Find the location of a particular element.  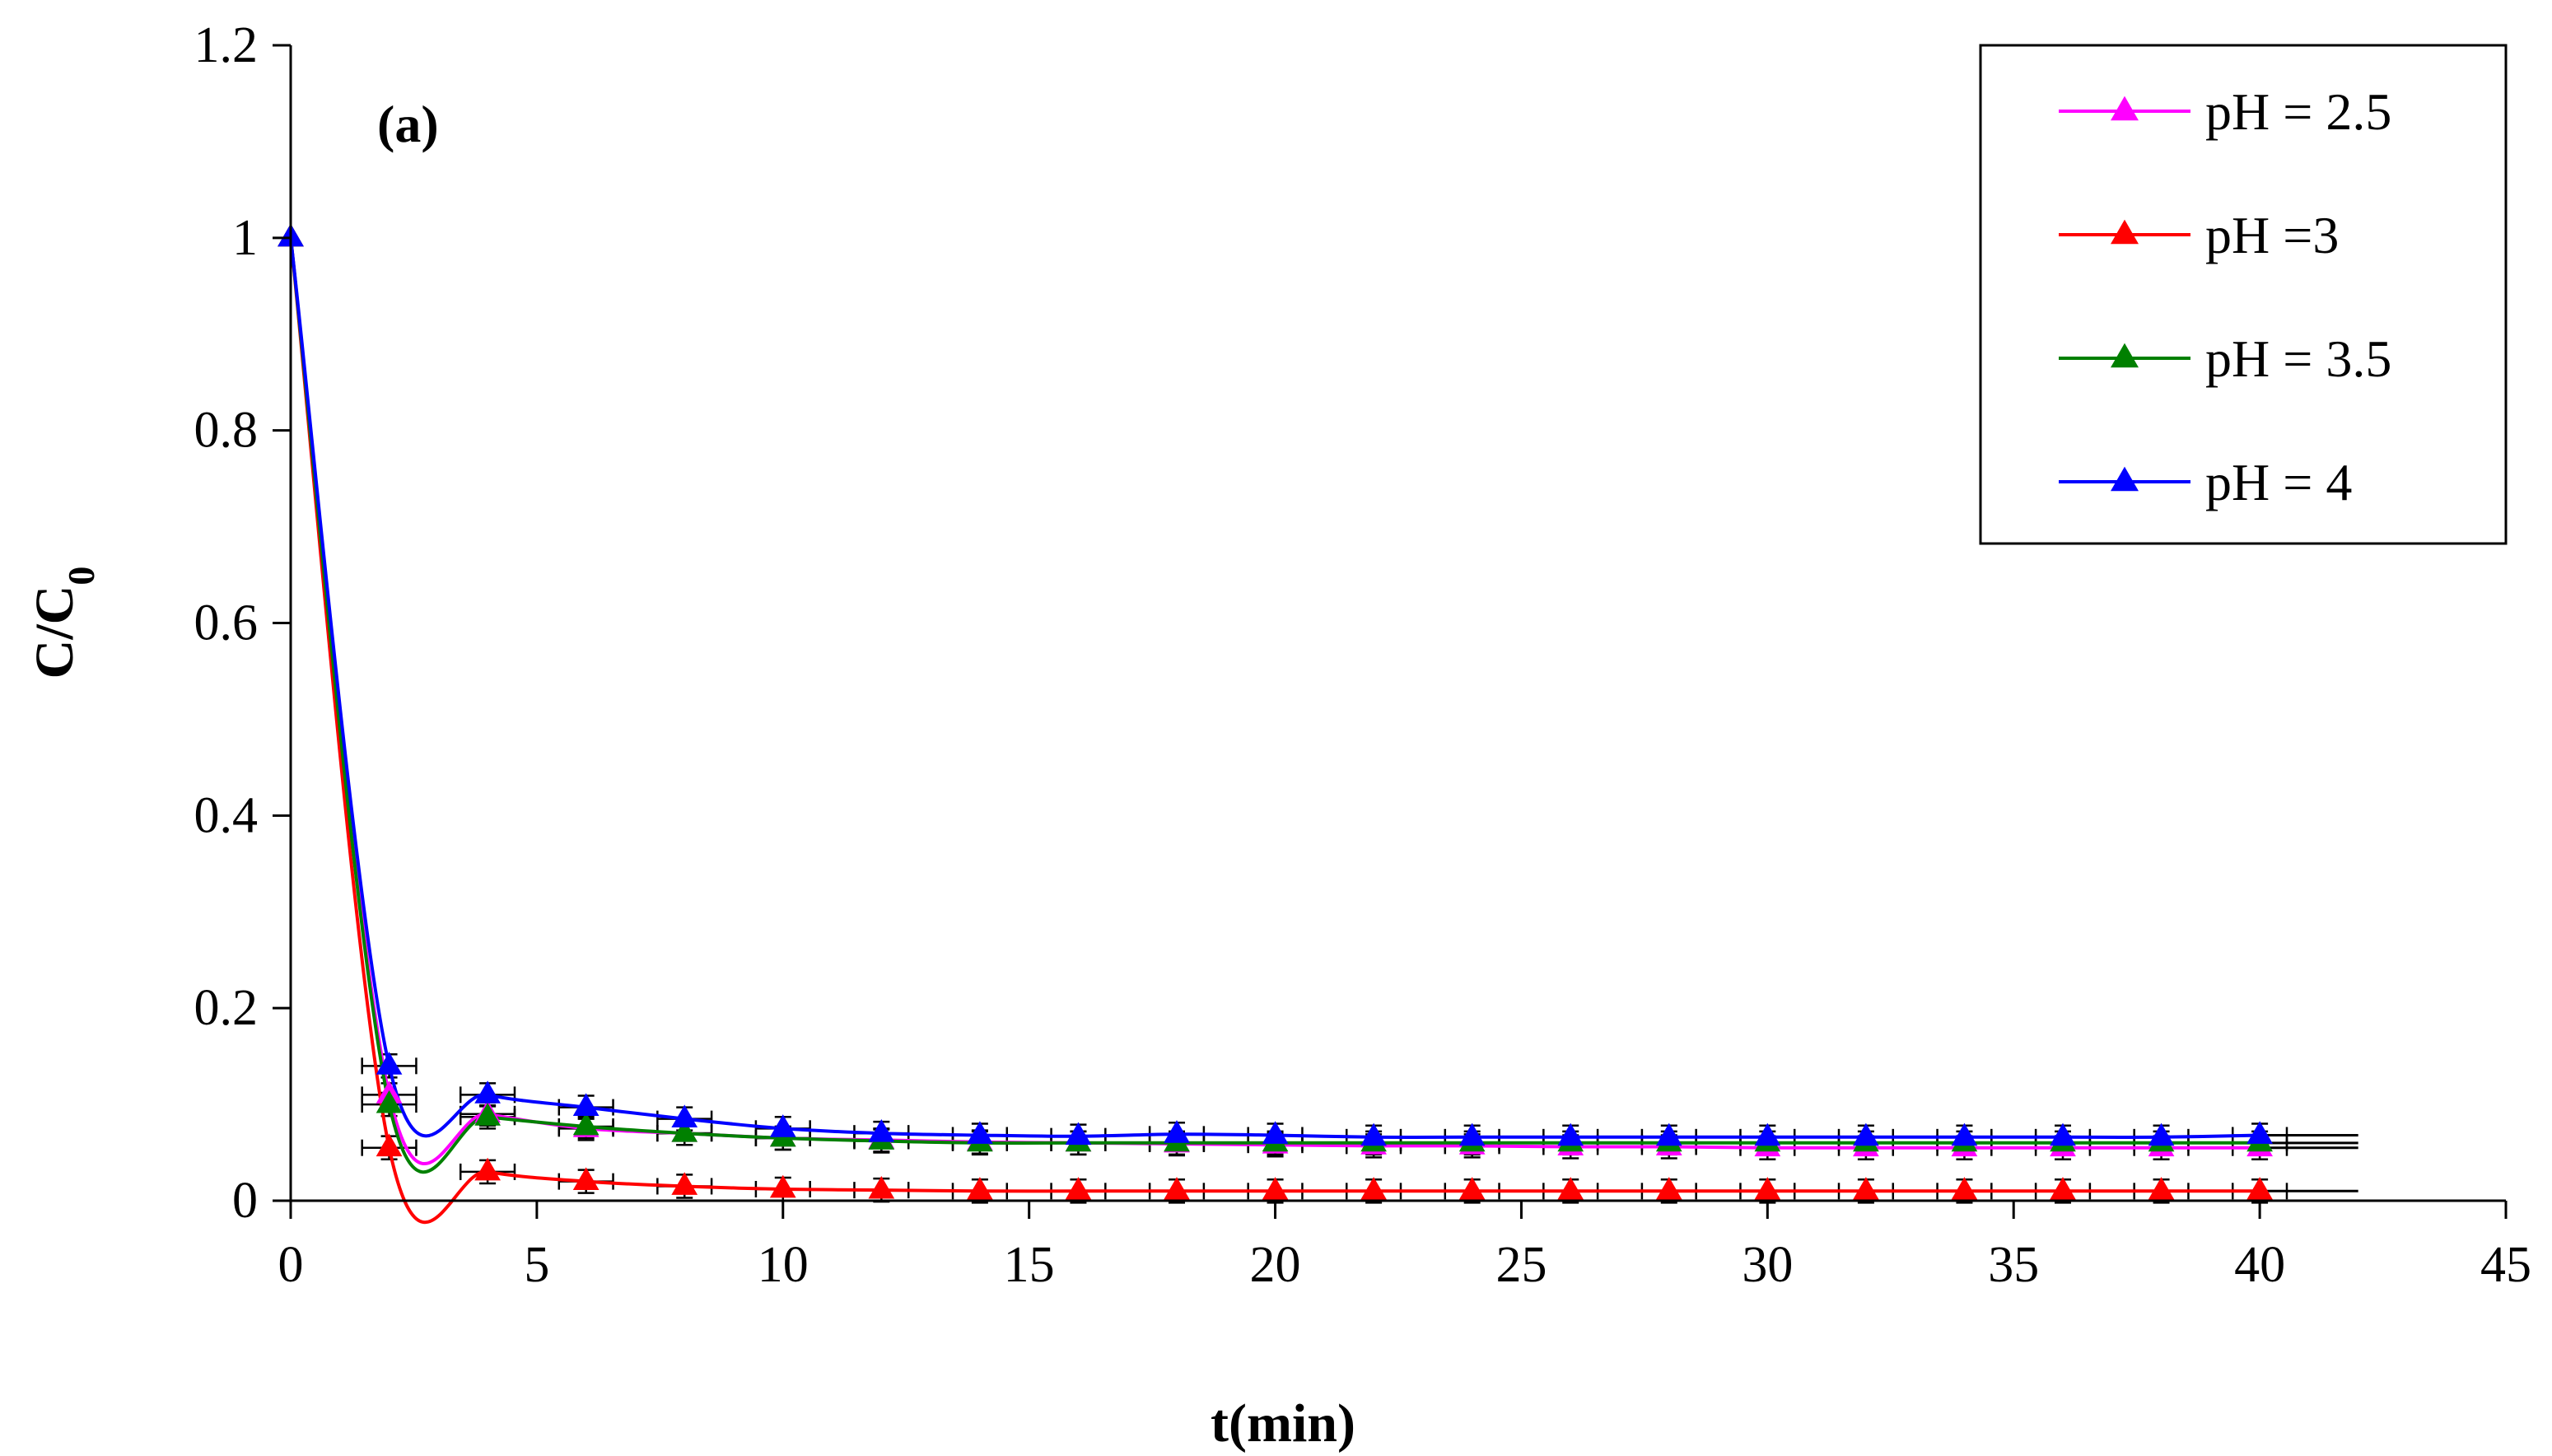

x-tick-label: 45 is located at coordinates (2505, 1265).